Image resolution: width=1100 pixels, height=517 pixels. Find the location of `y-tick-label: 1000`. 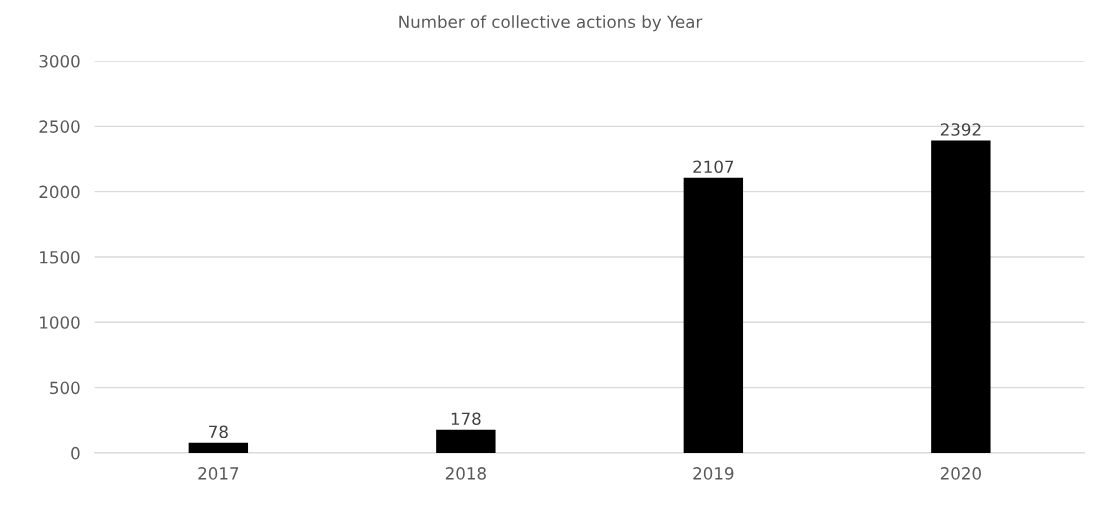

y-tick-label: 1000 is located at coordinates (60, 322).